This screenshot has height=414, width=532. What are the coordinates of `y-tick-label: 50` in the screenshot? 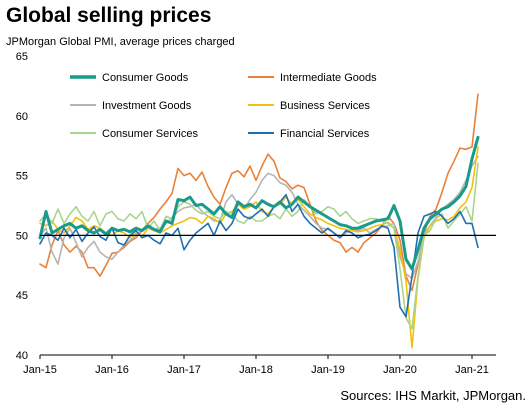 It's located at (22, 236).